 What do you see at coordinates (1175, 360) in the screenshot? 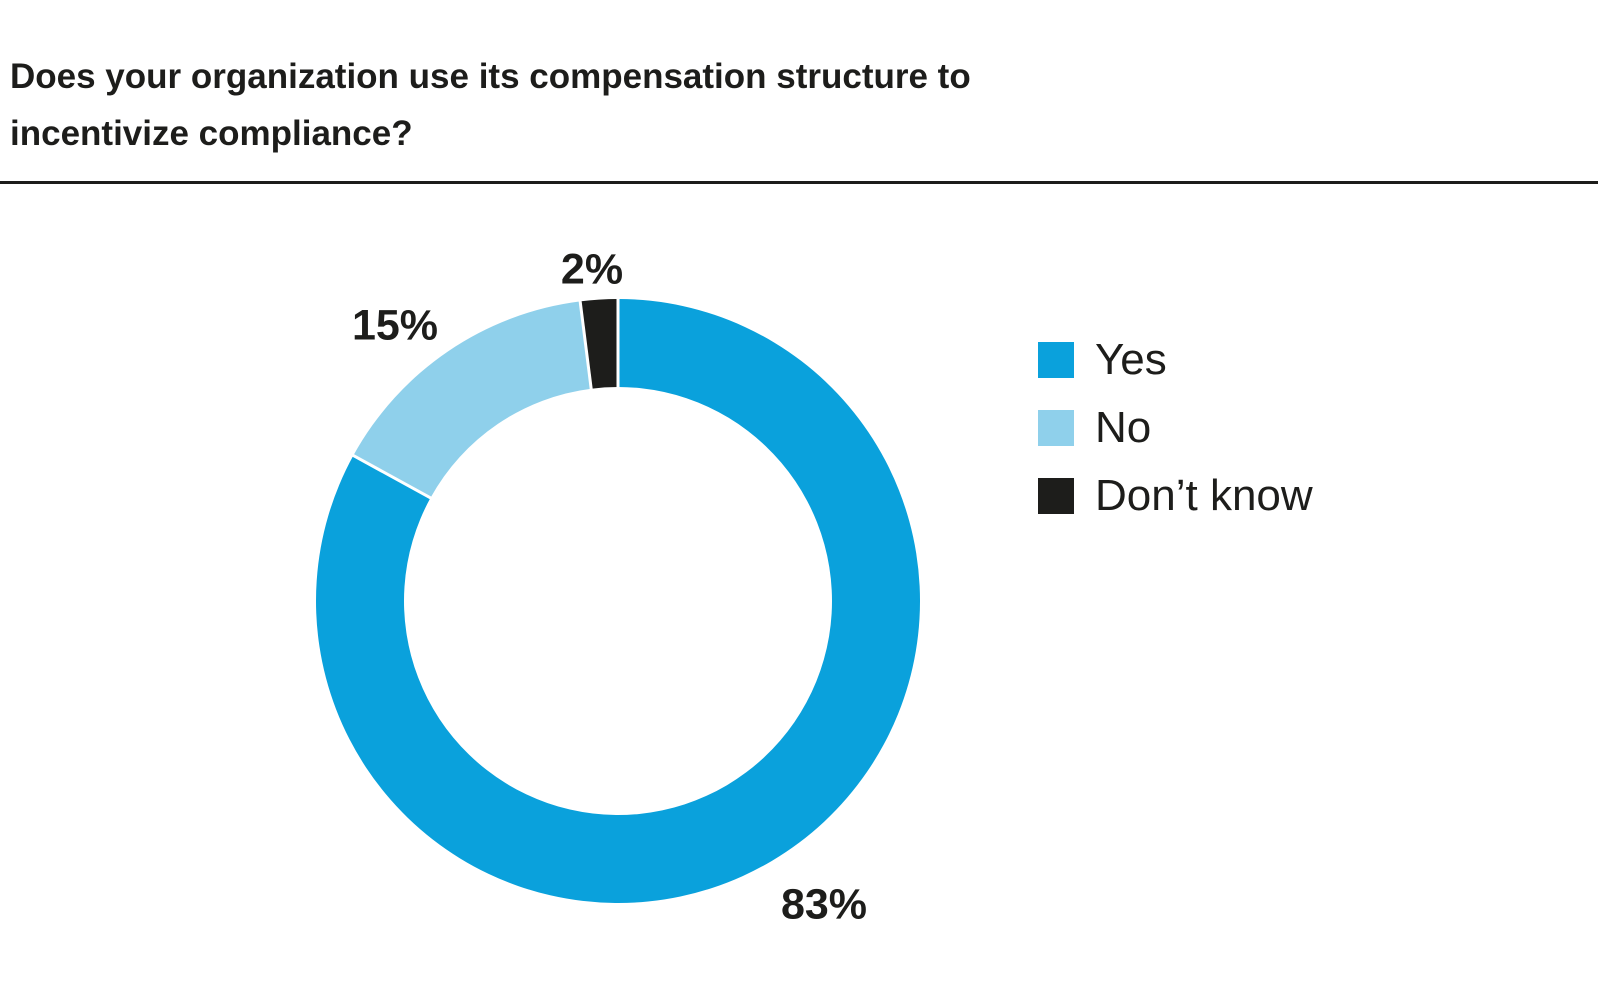
I see `legend-item-yes: Yes` at bounding box center [1175, 360].